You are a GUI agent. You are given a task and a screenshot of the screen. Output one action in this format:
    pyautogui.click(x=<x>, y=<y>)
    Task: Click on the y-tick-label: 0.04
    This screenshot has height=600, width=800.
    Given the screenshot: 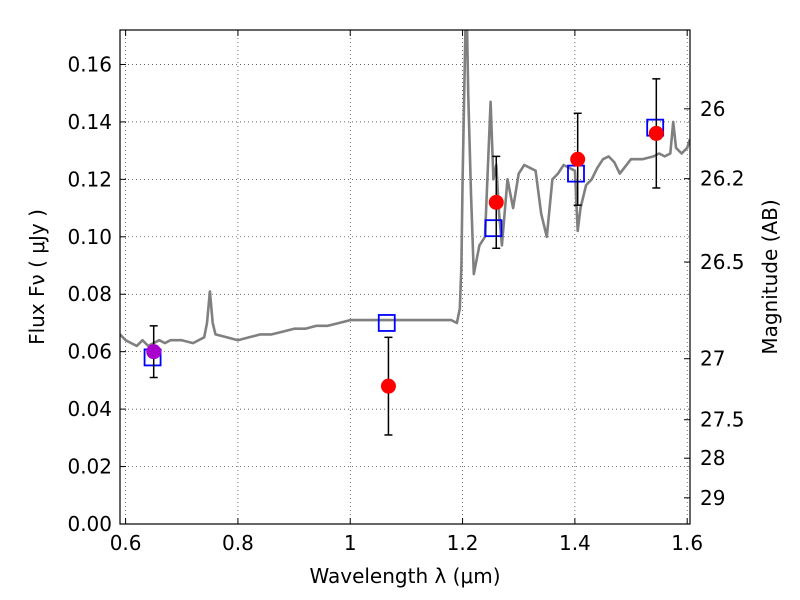 What is the action you would take?
    pyautogui.click(x=89, y=409)
    